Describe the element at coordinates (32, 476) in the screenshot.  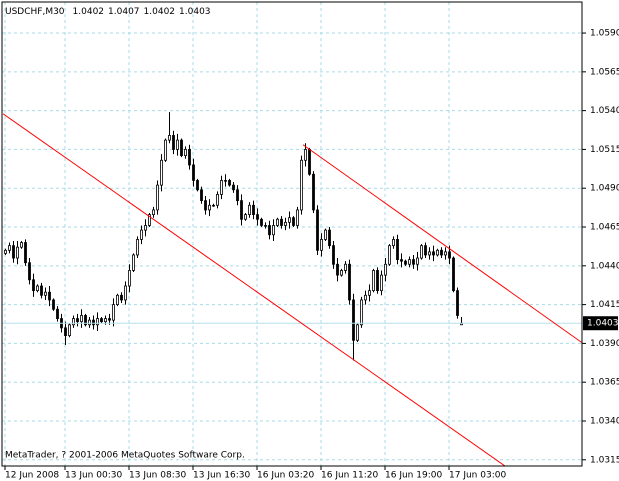
I see `x-tick-label: 12 Jun 2008` at that location.